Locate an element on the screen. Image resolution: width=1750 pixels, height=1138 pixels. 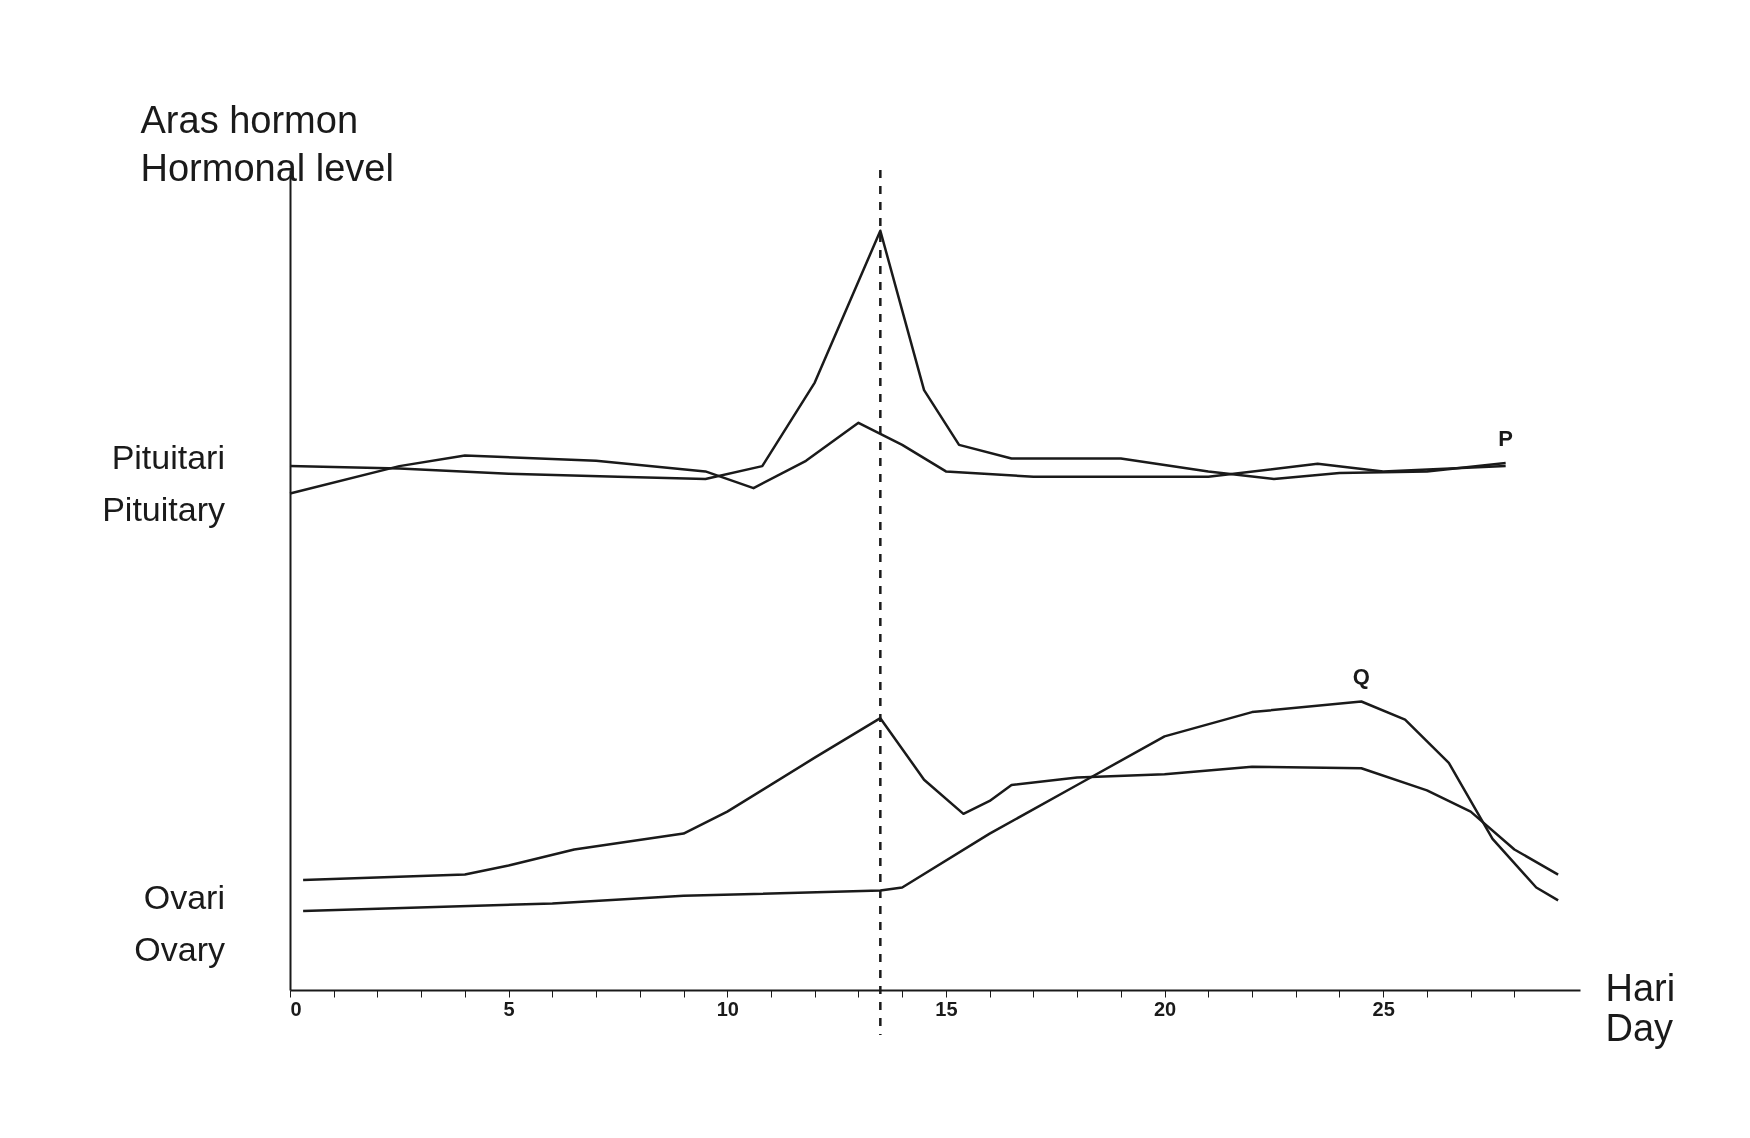
text: Ovari Ovary is located at coordinates (179, 922).